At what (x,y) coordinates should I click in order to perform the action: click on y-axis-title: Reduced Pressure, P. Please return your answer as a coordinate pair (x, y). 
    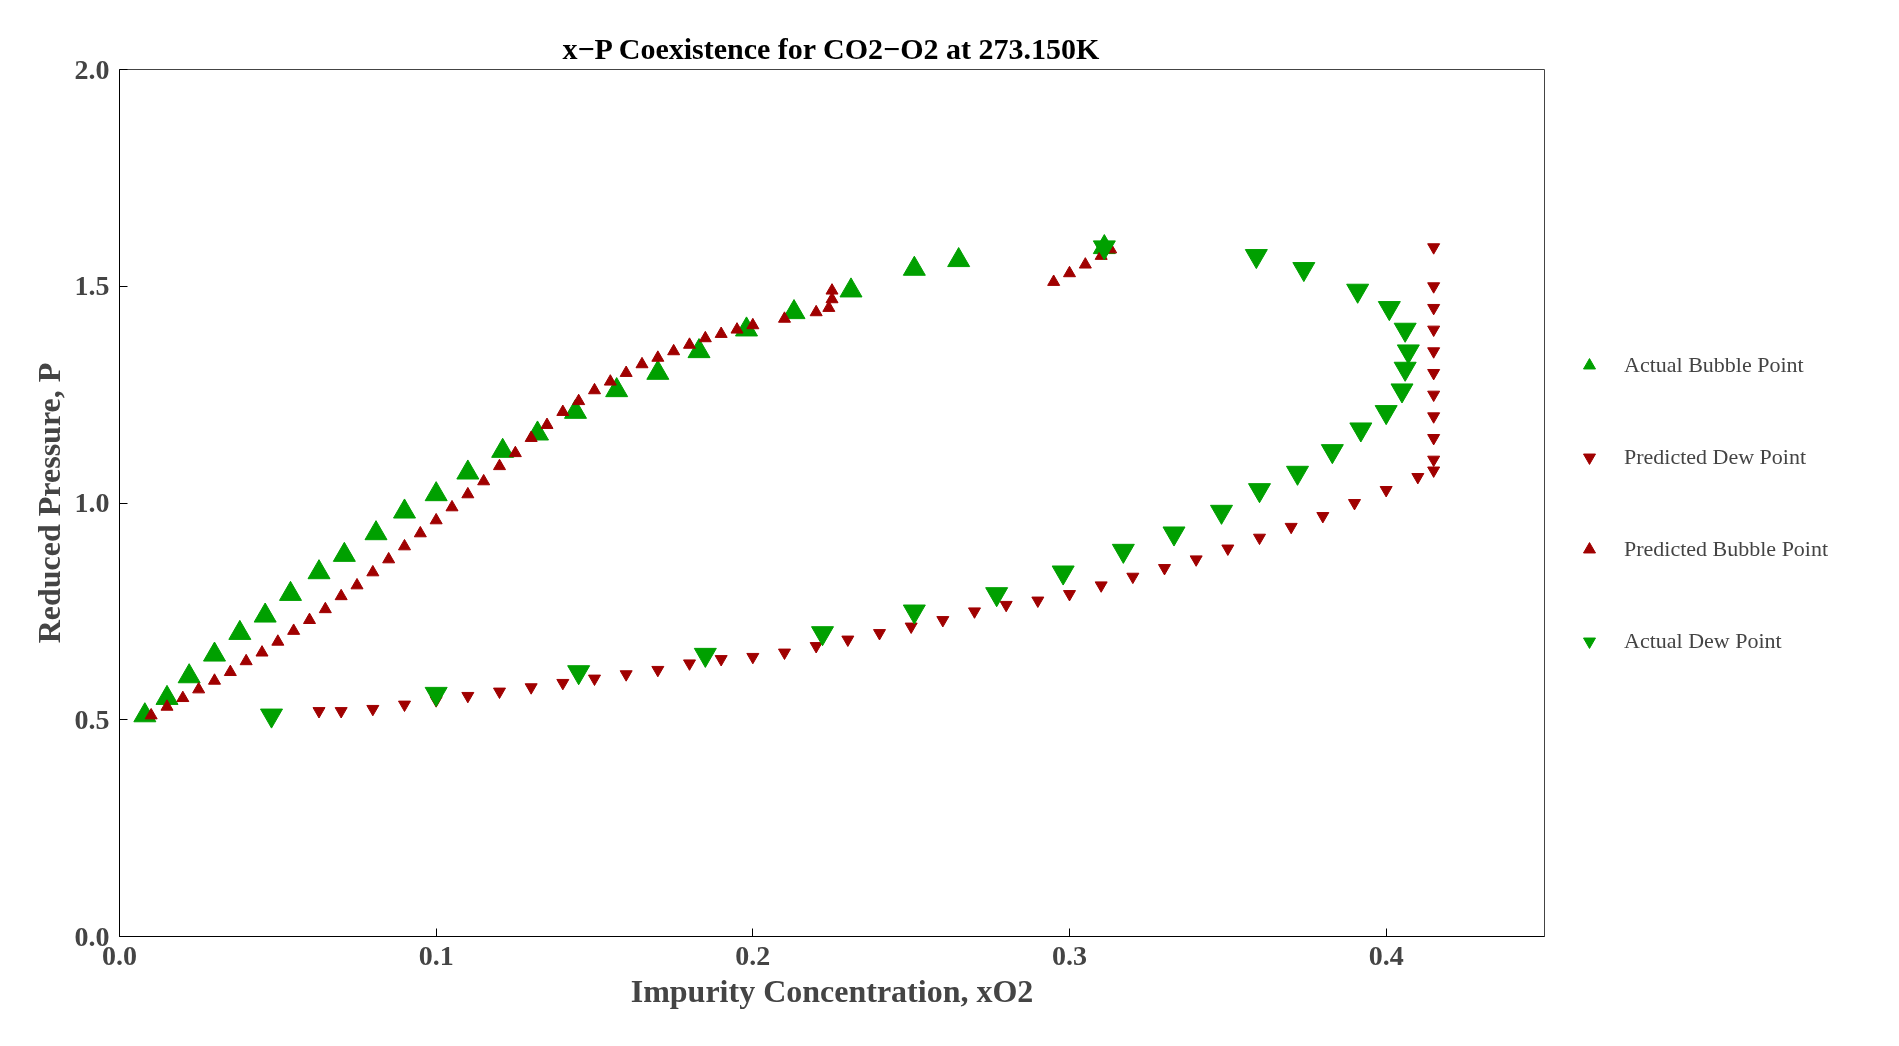
    Looking at the image, I should click on (48, 503).